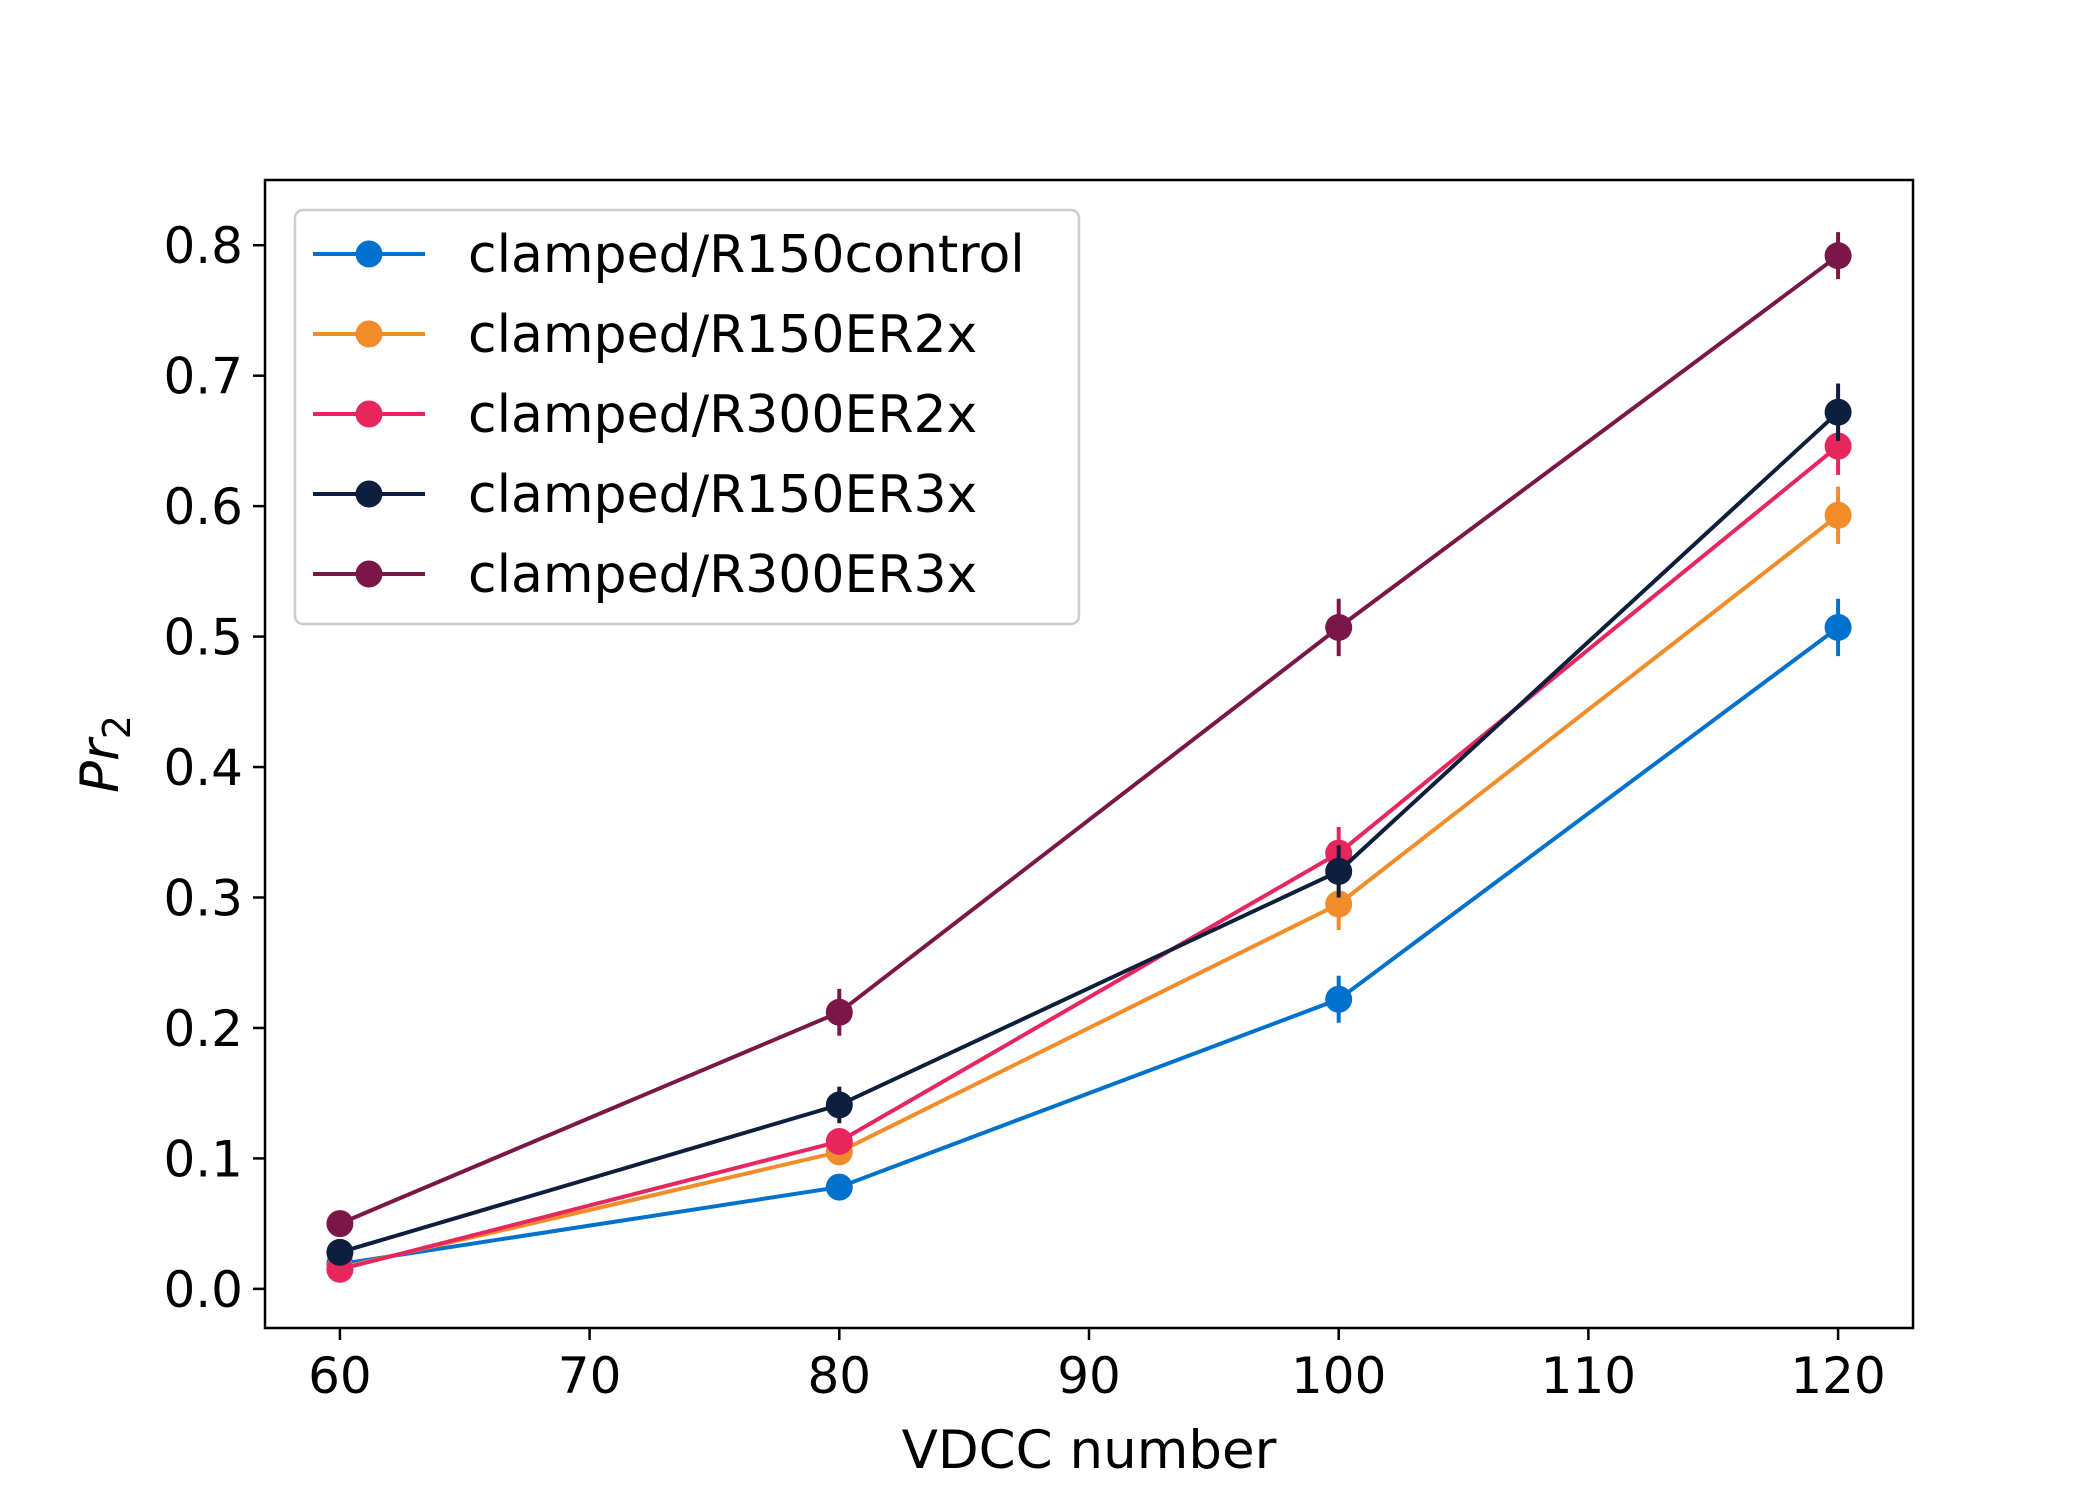 The image size is (2100, 1500). I want to click on x-tick-label: 80, so click(839, 1376).